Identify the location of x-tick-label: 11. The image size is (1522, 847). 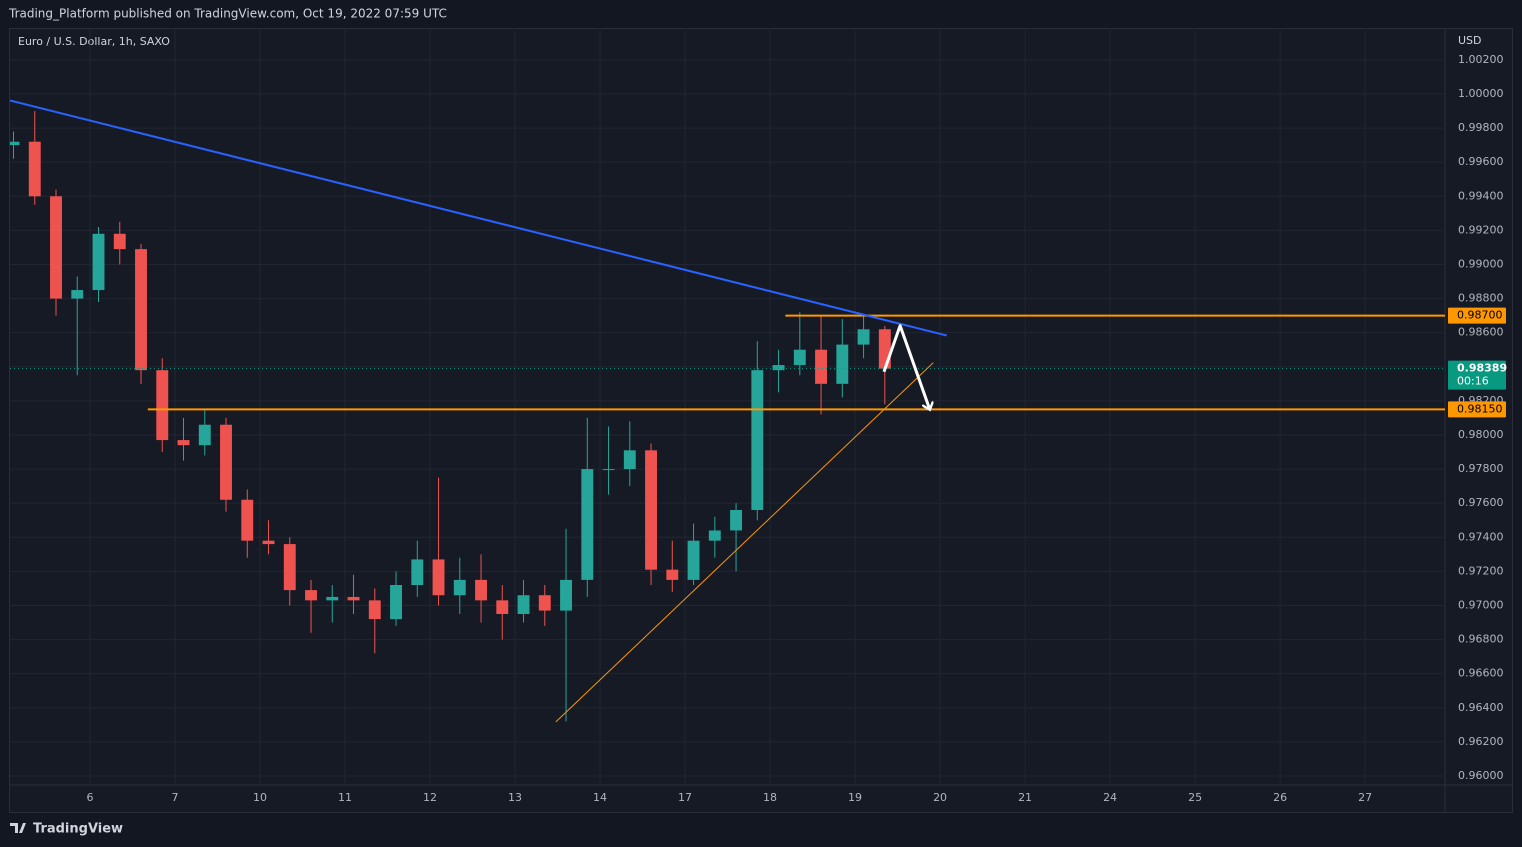
(345, 797).